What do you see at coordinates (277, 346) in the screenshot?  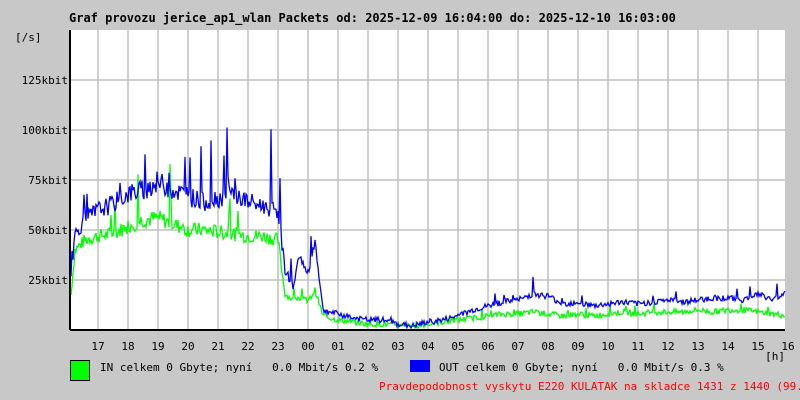 I see `x-tick-label: 23` at bounding box center [277, 346].